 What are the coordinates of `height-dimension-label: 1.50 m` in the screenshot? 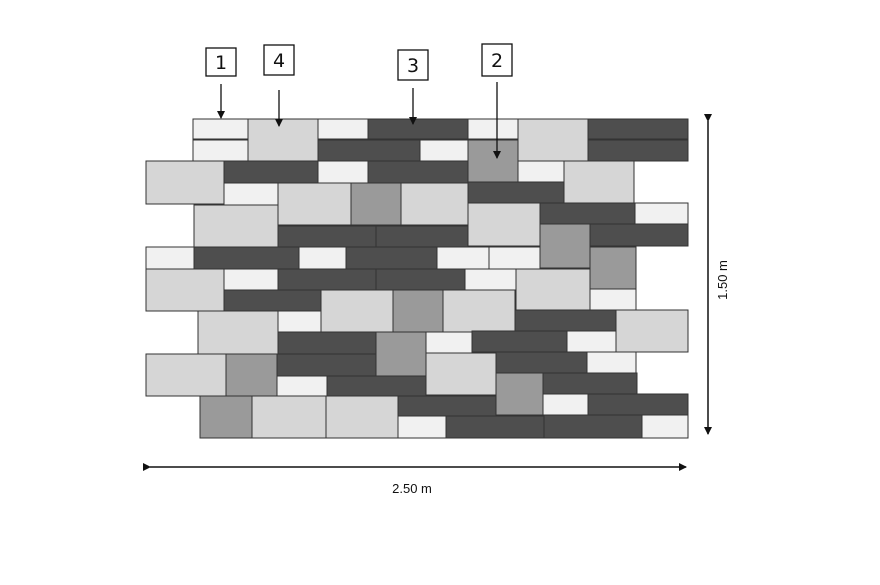 It's located at (722, 280).